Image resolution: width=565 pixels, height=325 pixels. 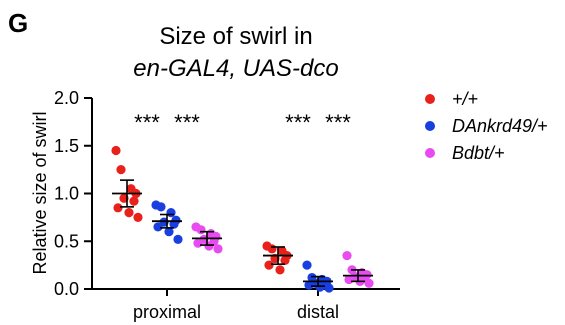 I want to click on chart-title-line-1: Size of swirl in, so click(x=235, y=36).